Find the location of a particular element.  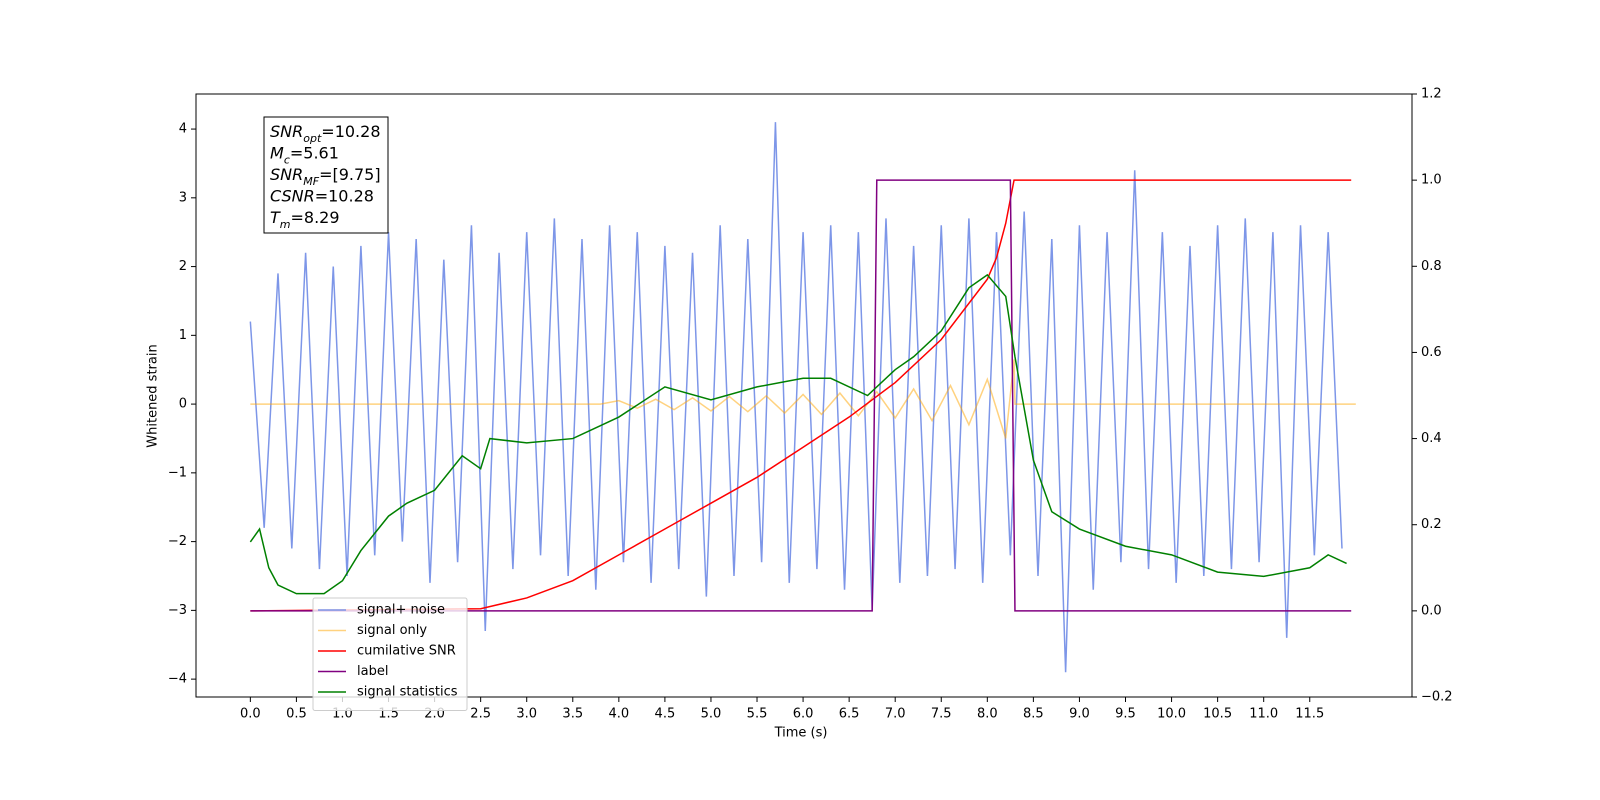

legend-label: signal statistics is located at coordinates (407, 692).